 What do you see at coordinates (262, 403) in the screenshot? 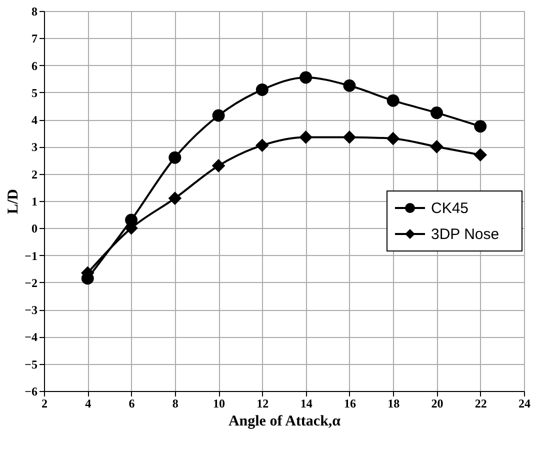
I see `x-tick-label: 12` at bounding box center [262, 403].